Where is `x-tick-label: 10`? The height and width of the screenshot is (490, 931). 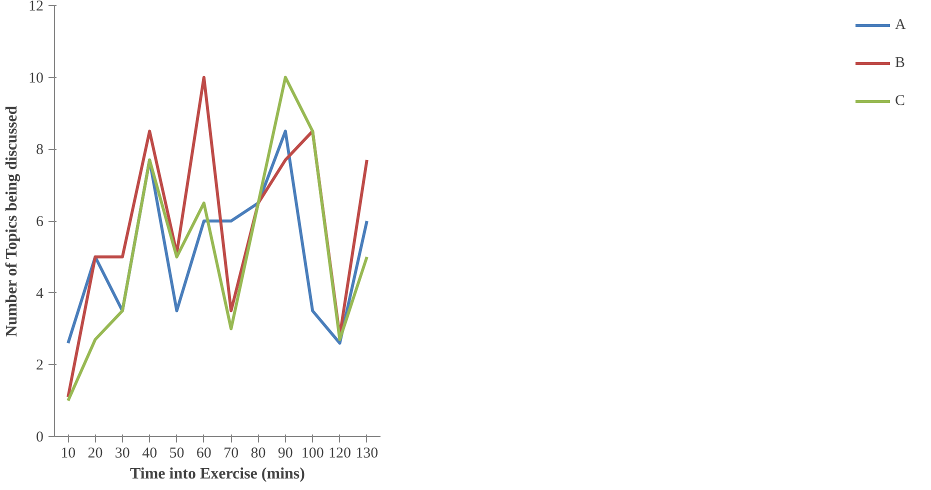 x-tick-label: 10 is located at coordinates (68, 454).